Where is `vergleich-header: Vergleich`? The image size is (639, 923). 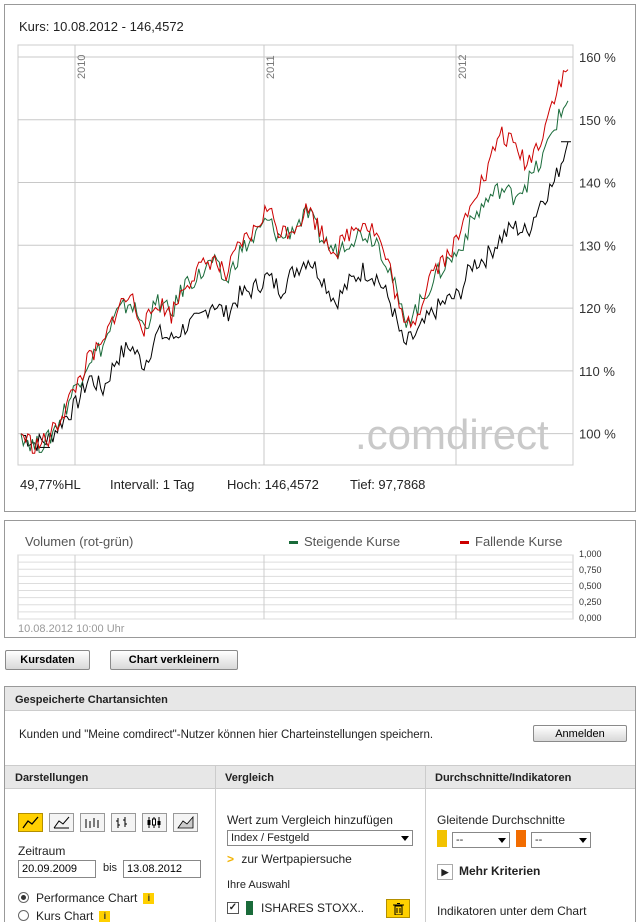 vergleich-header: Vergleich is located at coordinates (320, 777).